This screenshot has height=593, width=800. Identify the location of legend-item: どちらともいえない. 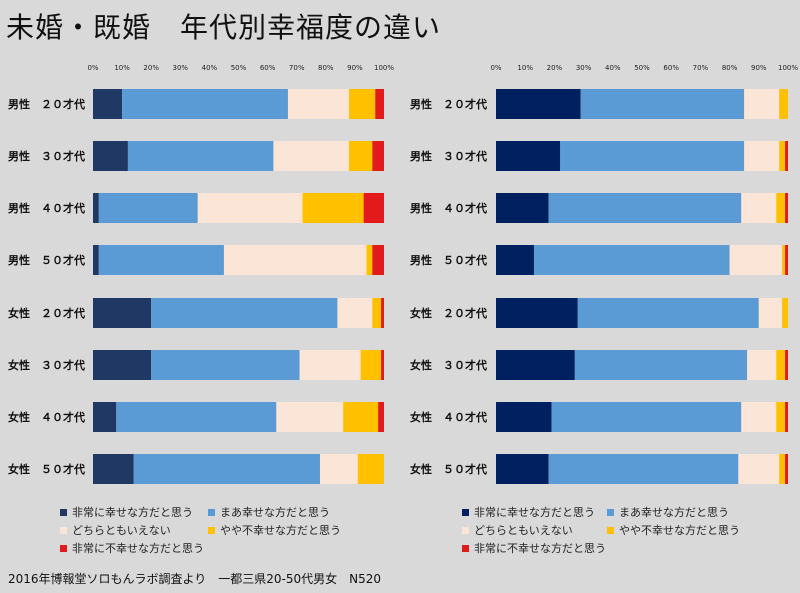
(115, 530).